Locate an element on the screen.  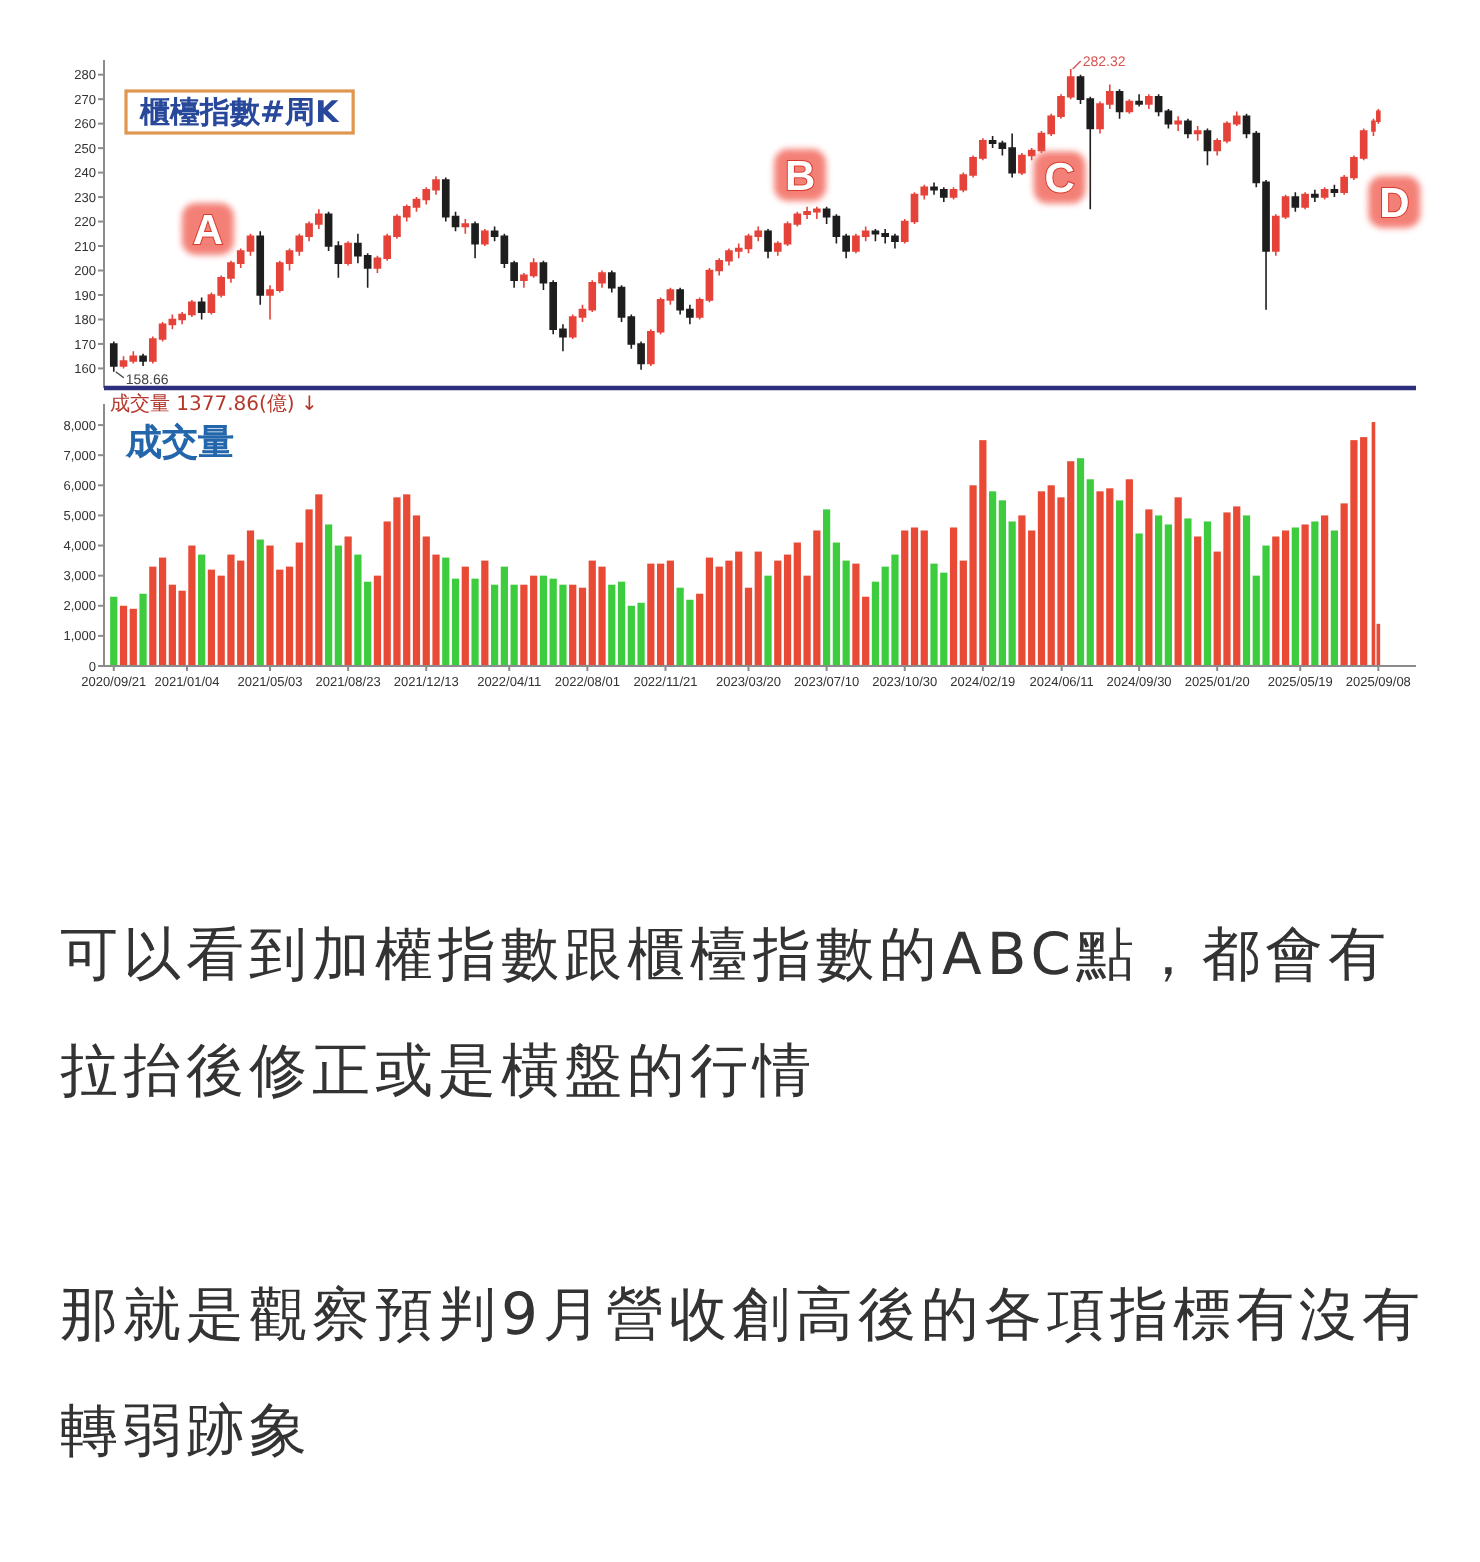
text: 櫃檯指數#周K is located at coordinates (240, 112).